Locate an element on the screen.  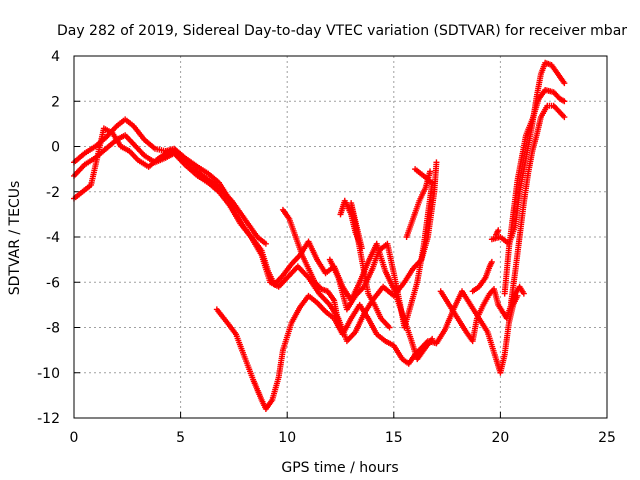
y-tick-label: -4 is located at coordinates (53, 238).